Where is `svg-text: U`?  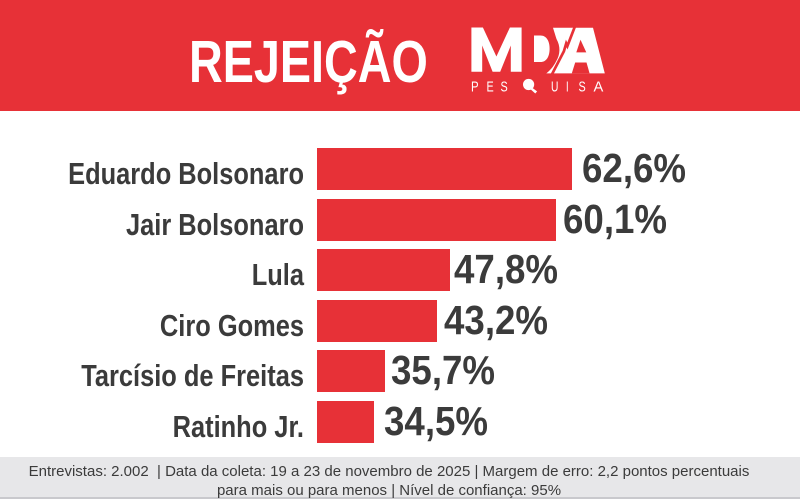 svg-text: U is located at coordinates (554, 87).